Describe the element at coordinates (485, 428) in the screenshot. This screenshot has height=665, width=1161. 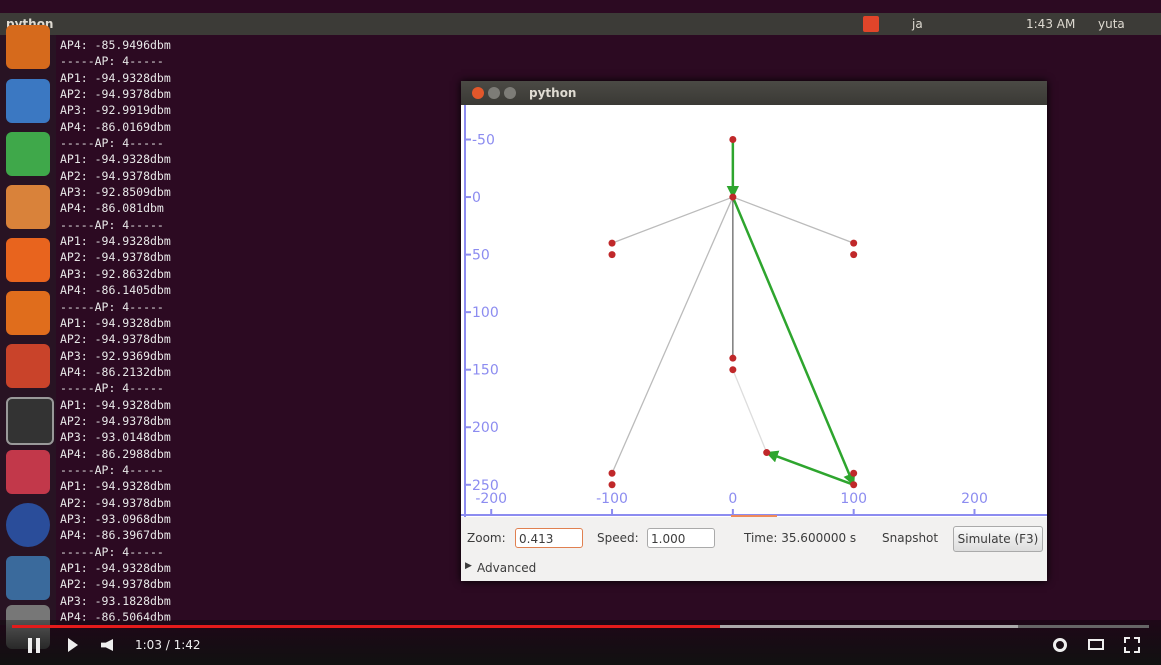
I see `y-tick-label: 200` at that location.